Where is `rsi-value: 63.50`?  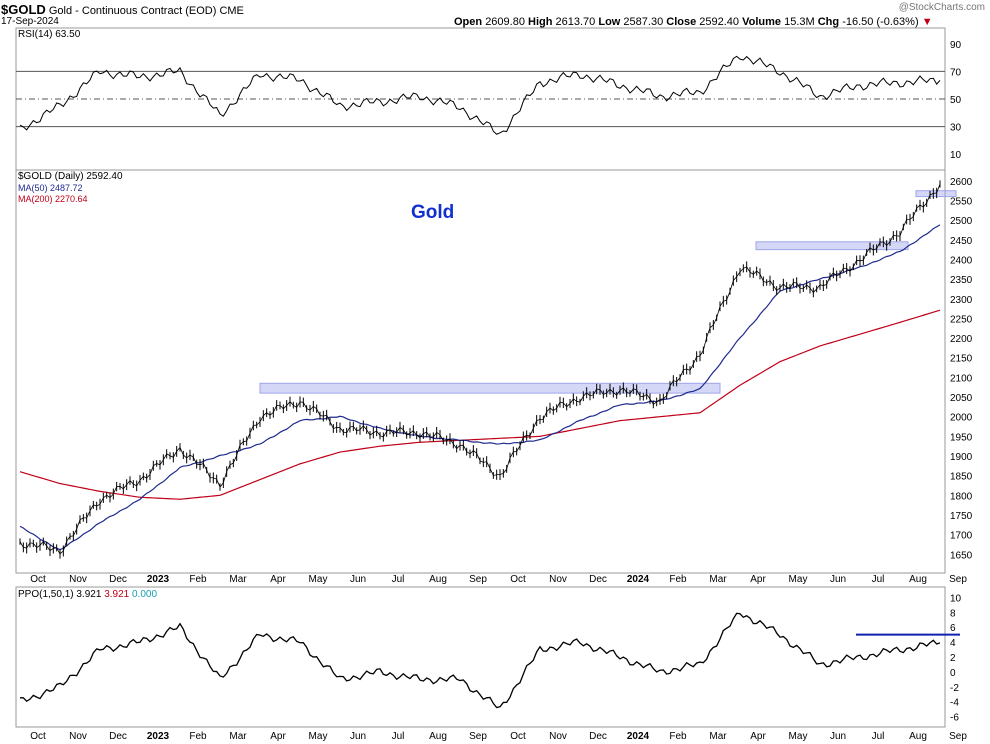 rsi-value: 63.50 is located at coordinates (68, 34).